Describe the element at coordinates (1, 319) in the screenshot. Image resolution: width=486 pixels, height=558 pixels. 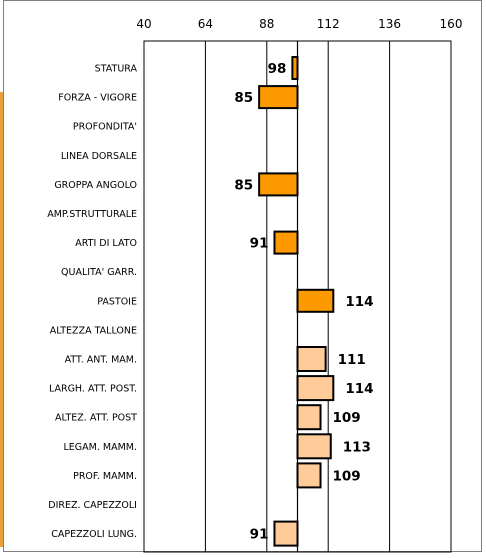
I see `left-accent-stripe` at that location.